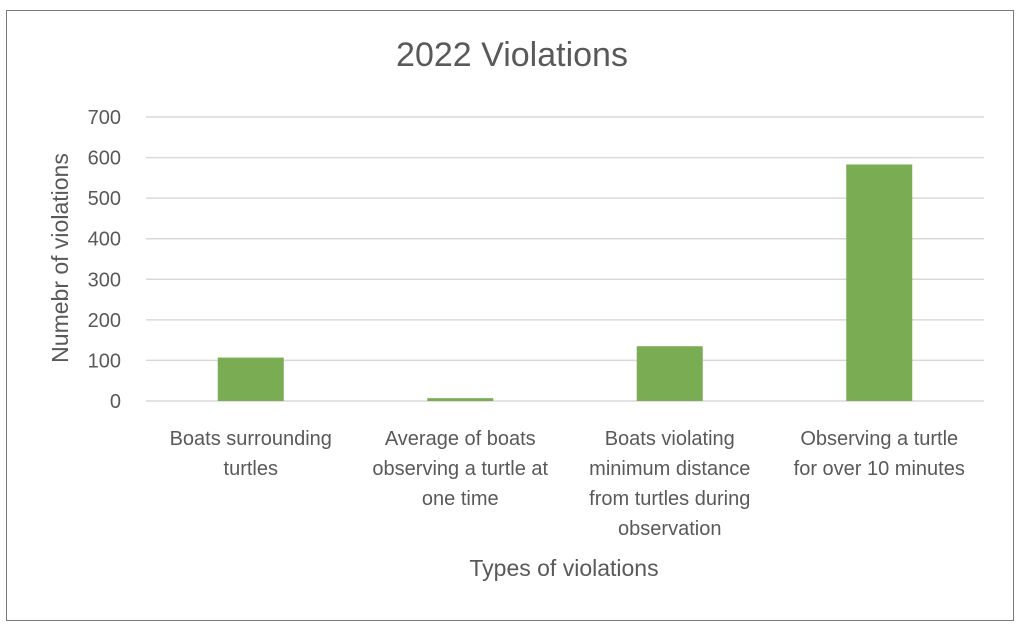 The height and width of the screenshot is (633, 1024). Describe the element at coordinates (669, 469) in the screenshot. I see `category-label-line: minimum distance` at that location.